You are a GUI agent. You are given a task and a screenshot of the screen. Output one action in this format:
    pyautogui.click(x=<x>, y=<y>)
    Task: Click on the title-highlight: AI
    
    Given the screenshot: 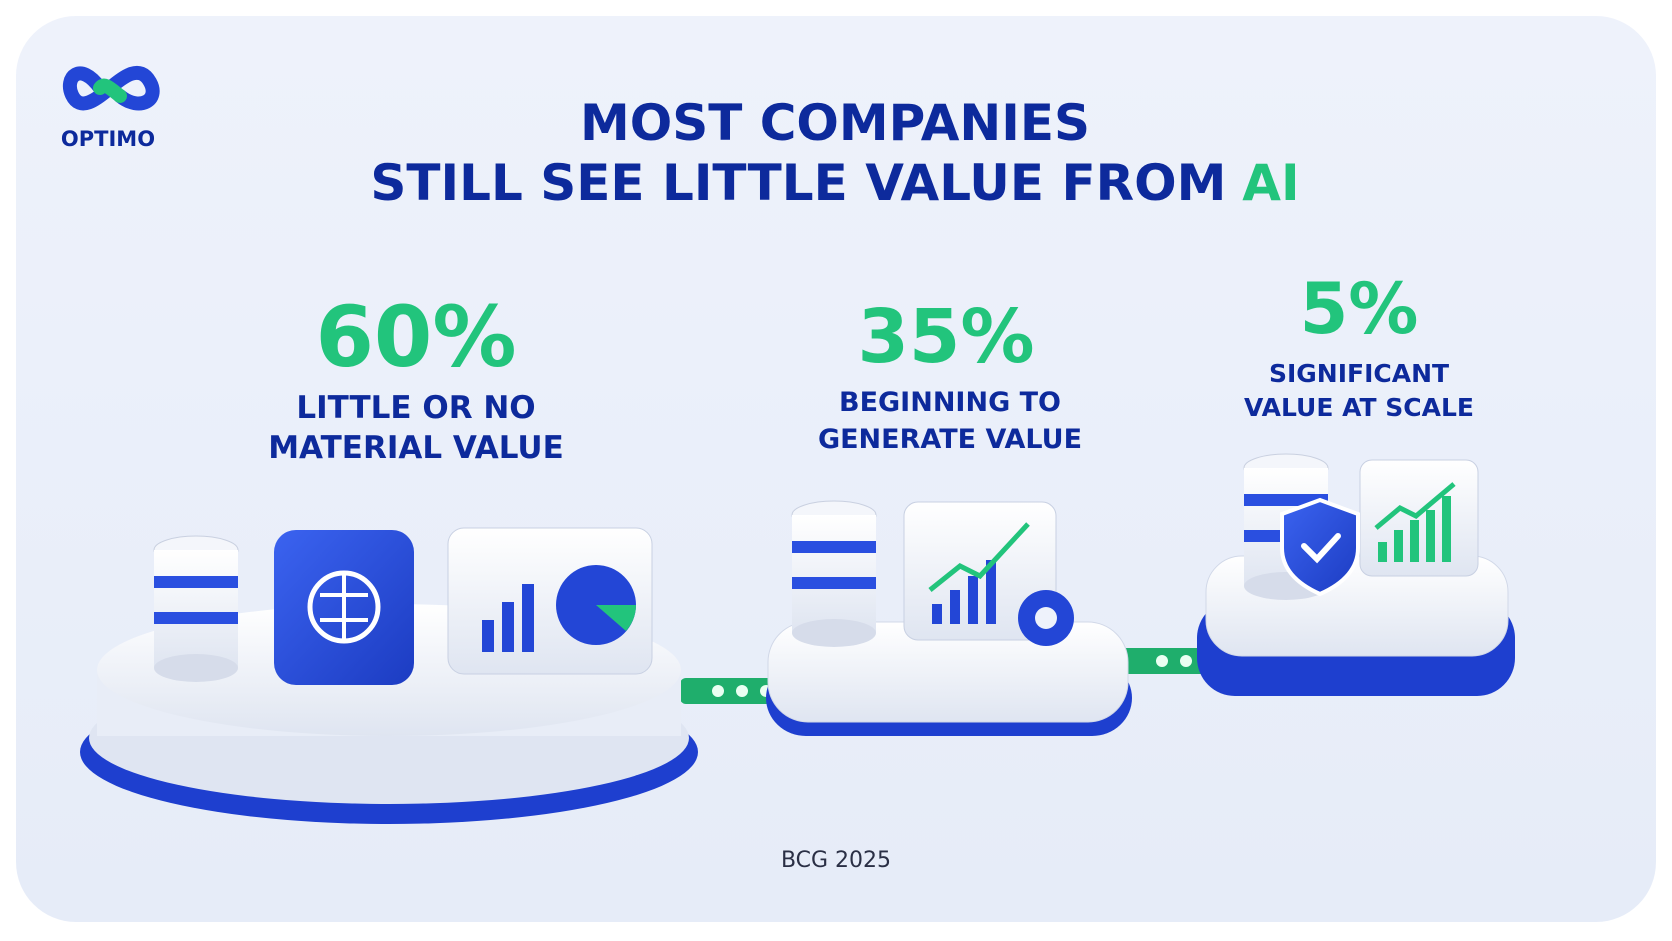 What is the action you would take?
    pyautogui.click(x=1270, y=183)
    